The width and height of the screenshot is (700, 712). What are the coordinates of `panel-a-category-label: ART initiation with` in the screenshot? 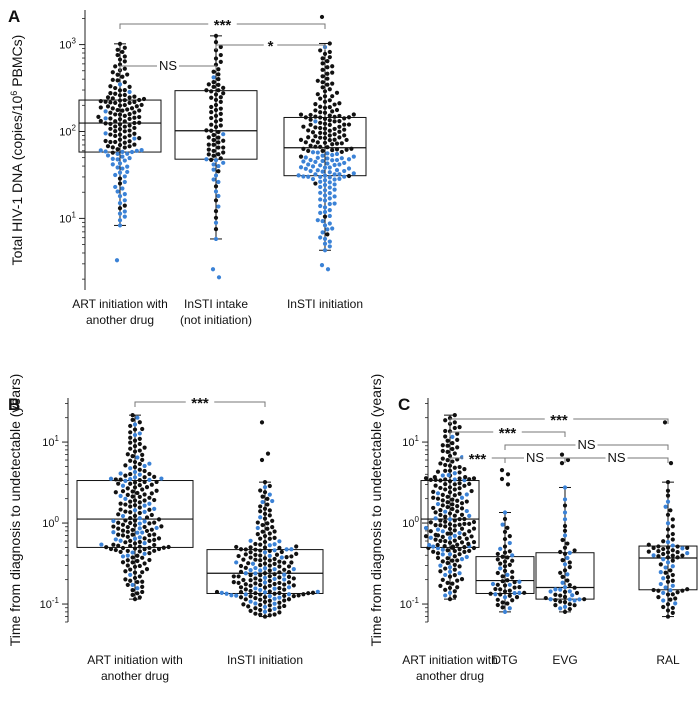 It's located at (120, 304).